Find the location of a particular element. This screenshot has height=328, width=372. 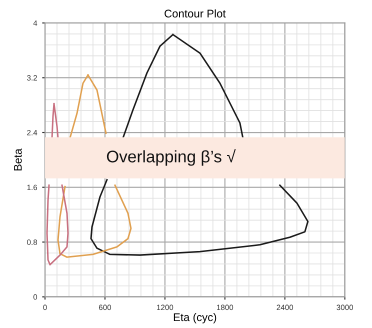

x-axis-title: Eta (cyc) is located at coordinates (195, 318).